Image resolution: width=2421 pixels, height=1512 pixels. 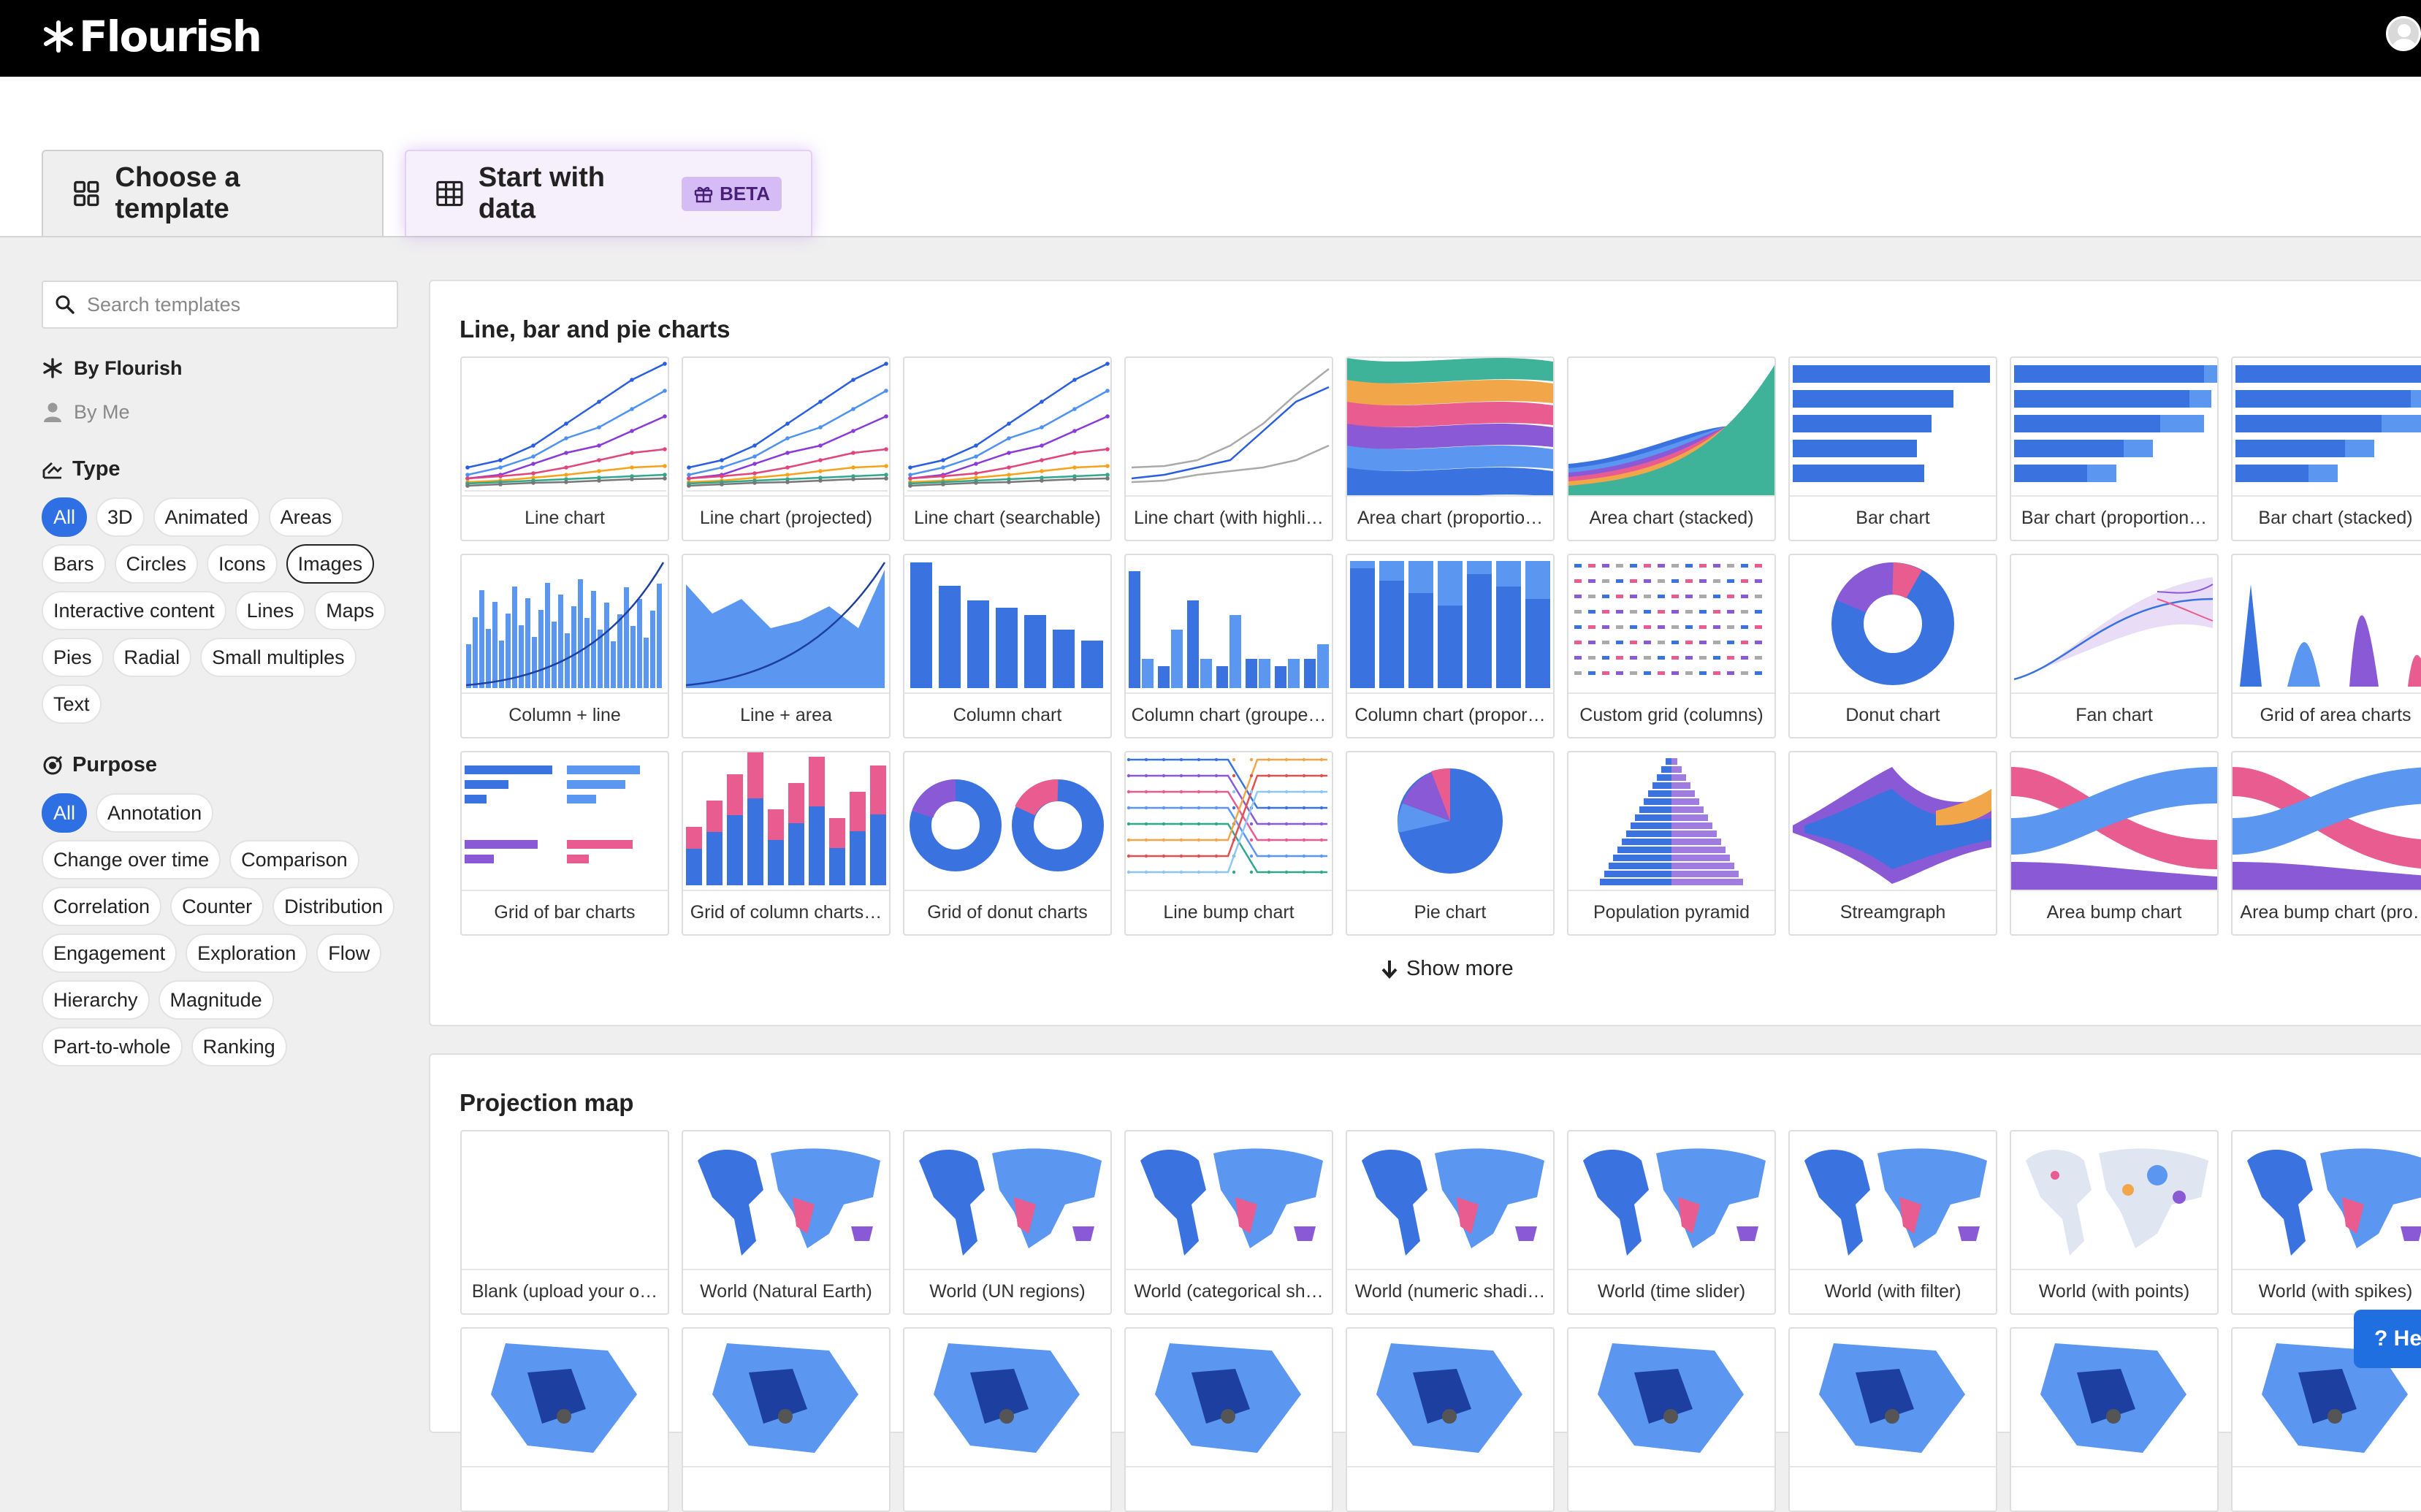 I want to click on type-chip: Areas, so click(x=306, y=517).